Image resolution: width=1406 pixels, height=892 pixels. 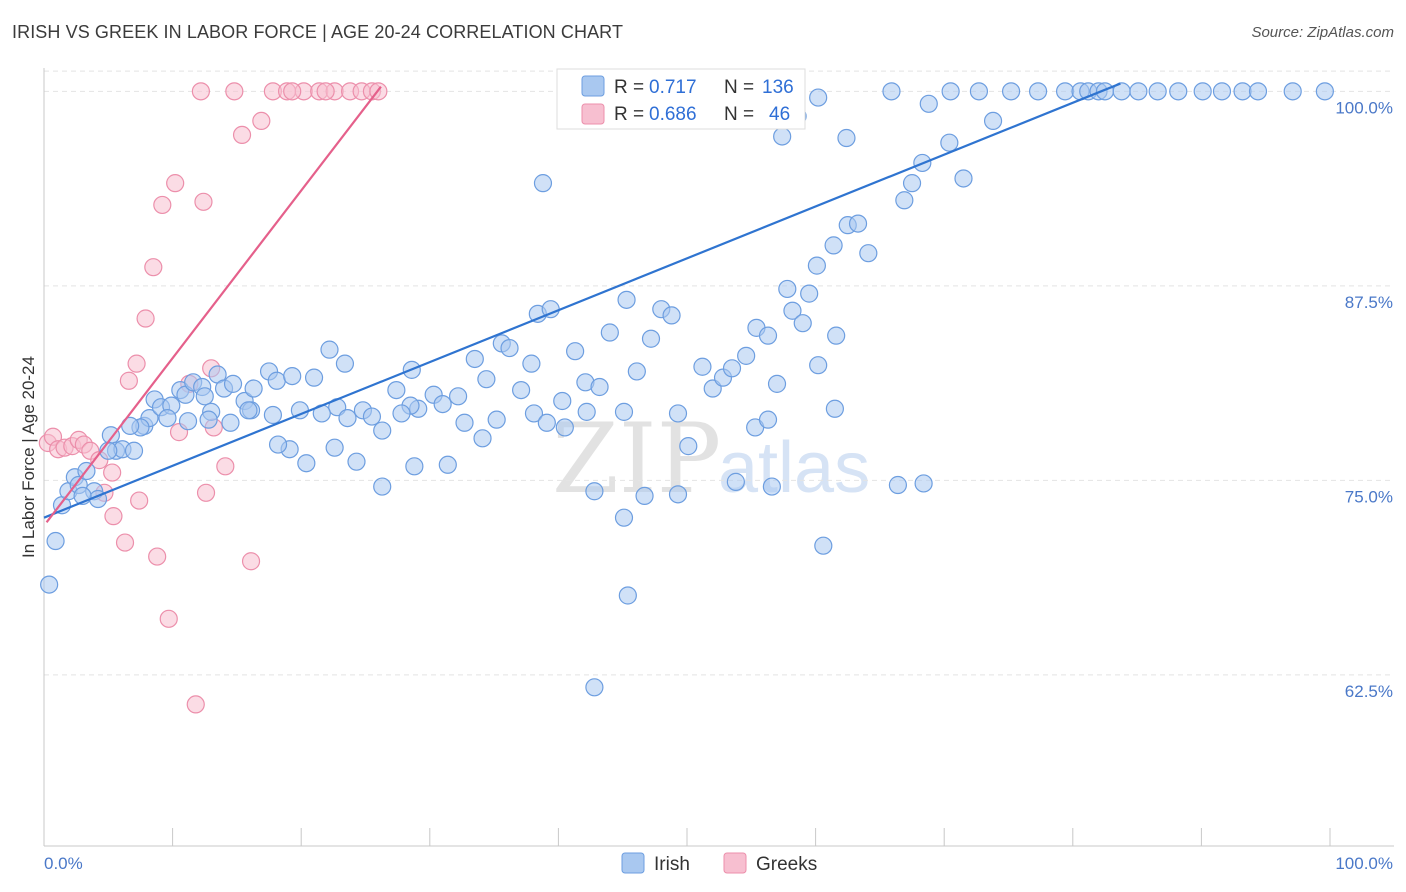 I want to click on irish-r-label: R =, so click(x=629, y=87).